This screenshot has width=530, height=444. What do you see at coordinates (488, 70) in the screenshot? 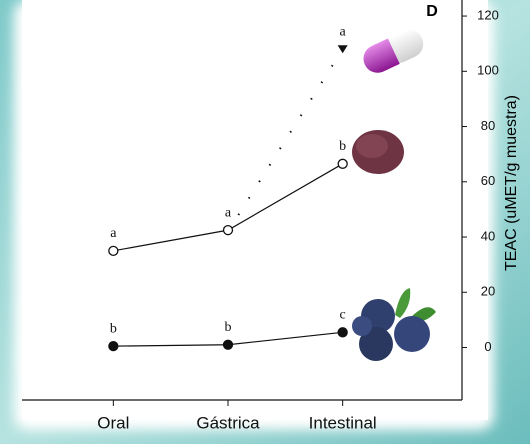
I see `y-tick-label: 100` at bounding box center [488, 70].